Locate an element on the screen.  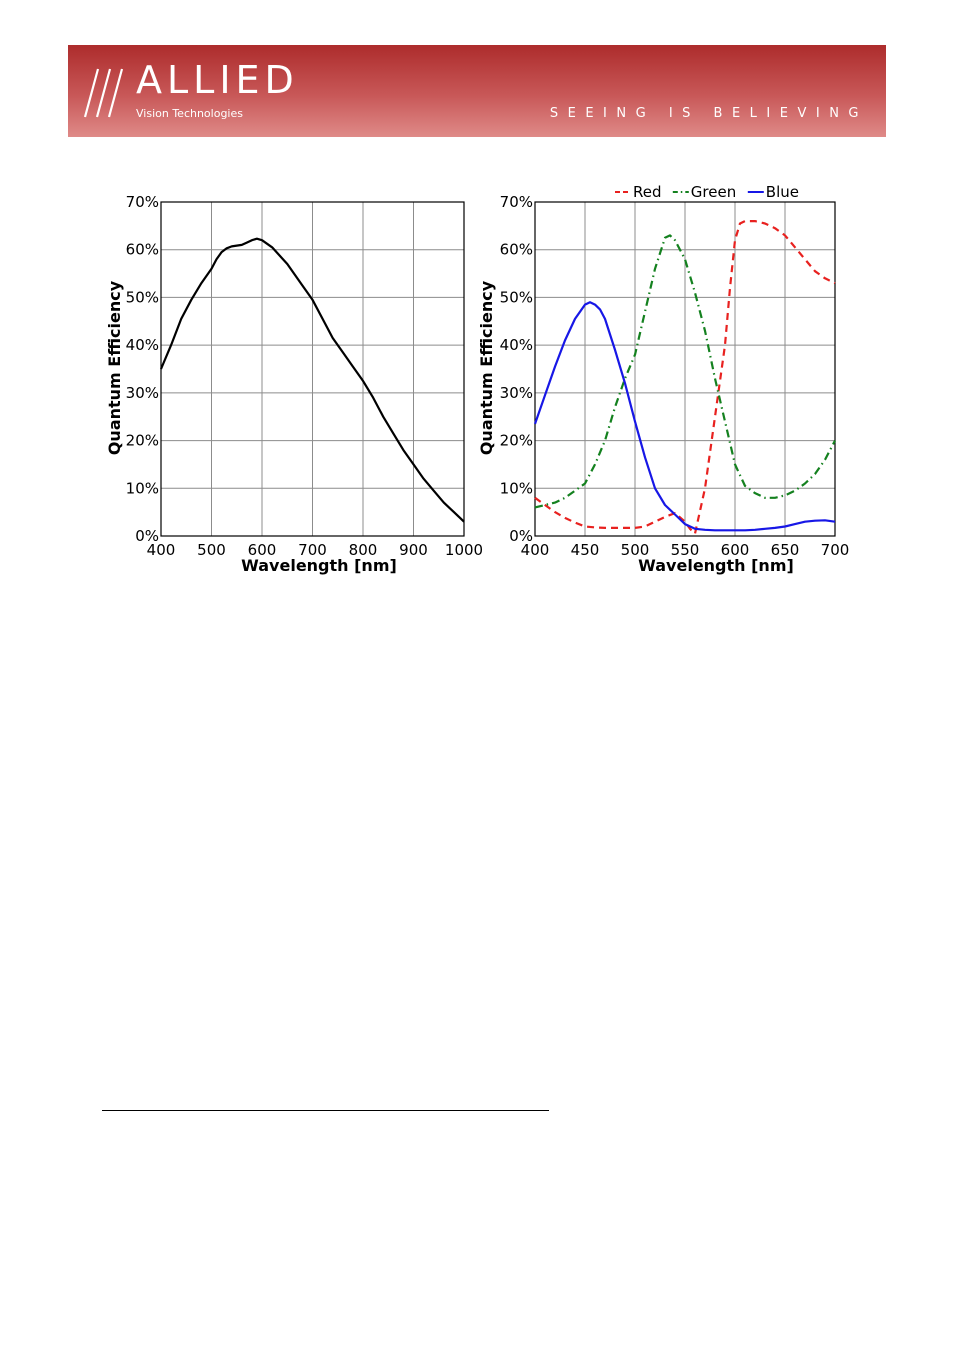
series-line-blue is located at coordinates (684, 416).